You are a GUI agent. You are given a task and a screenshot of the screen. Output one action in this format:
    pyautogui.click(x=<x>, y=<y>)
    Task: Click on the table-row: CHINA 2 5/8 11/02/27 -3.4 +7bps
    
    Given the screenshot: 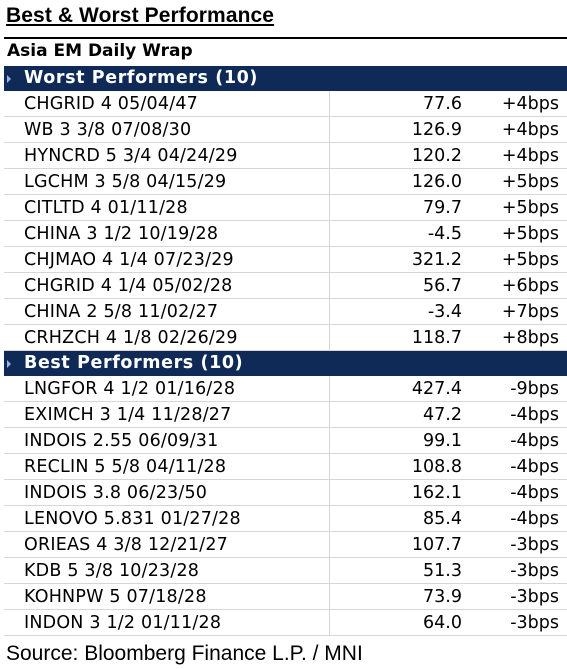 What is the action you would take?
    pyautogui.click(x=285, y=312)
    